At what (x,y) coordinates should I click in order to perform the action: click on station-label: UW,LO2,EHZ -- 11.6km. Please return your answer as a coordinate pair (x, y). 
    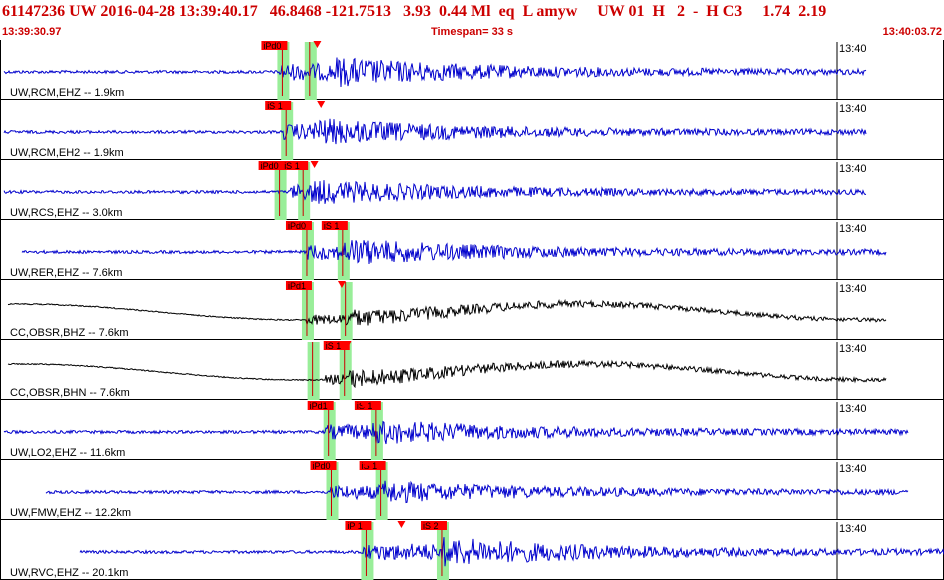
    Looking at the image, I should click on (67, 453).